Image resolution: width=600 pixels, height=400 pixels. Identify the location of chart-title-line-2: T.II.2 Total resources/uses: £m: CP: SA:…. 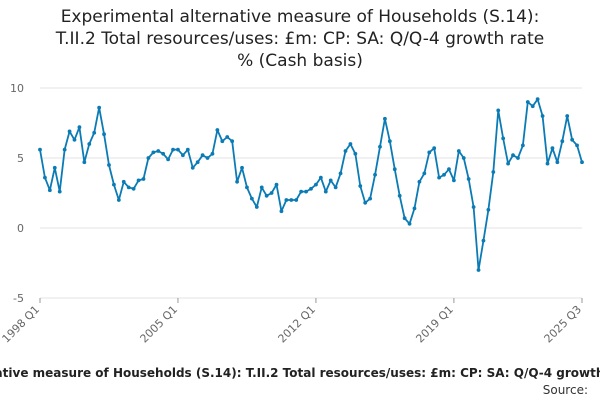
(300, 39).